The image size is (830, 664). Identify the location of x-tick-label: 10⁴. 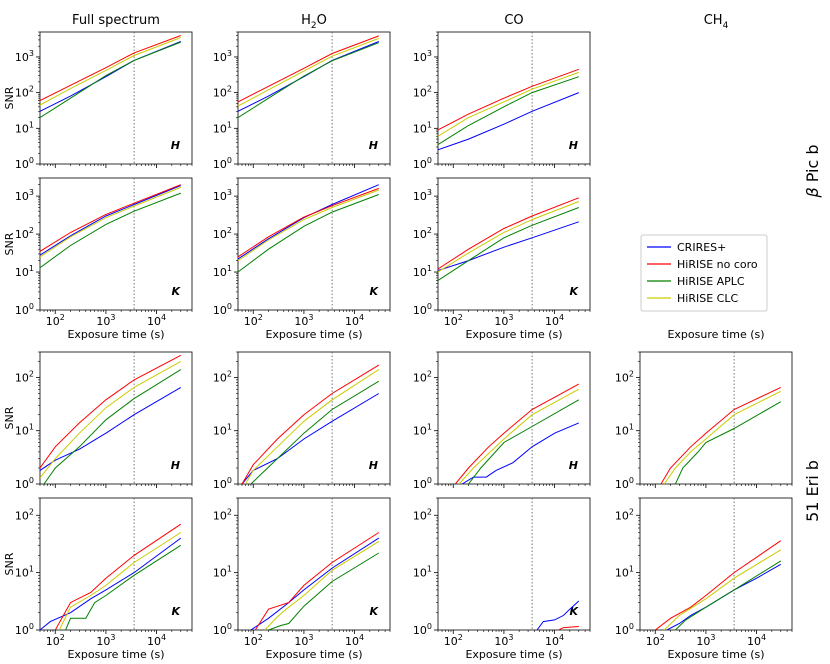
(354, 640).